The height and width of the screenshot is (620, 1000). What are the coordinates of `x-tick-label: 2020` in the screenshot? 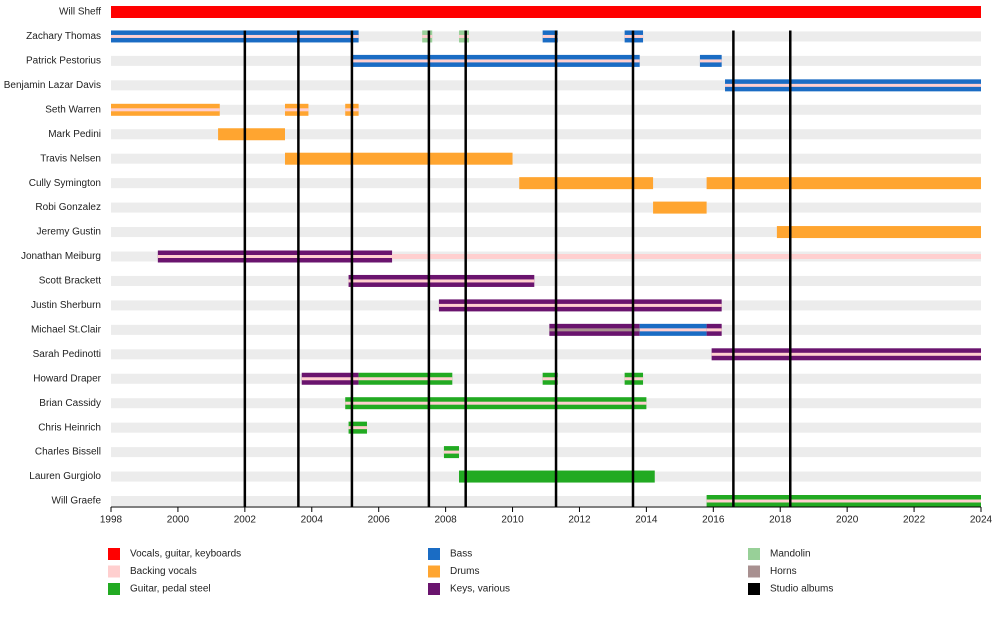 It's located at (847, 520).